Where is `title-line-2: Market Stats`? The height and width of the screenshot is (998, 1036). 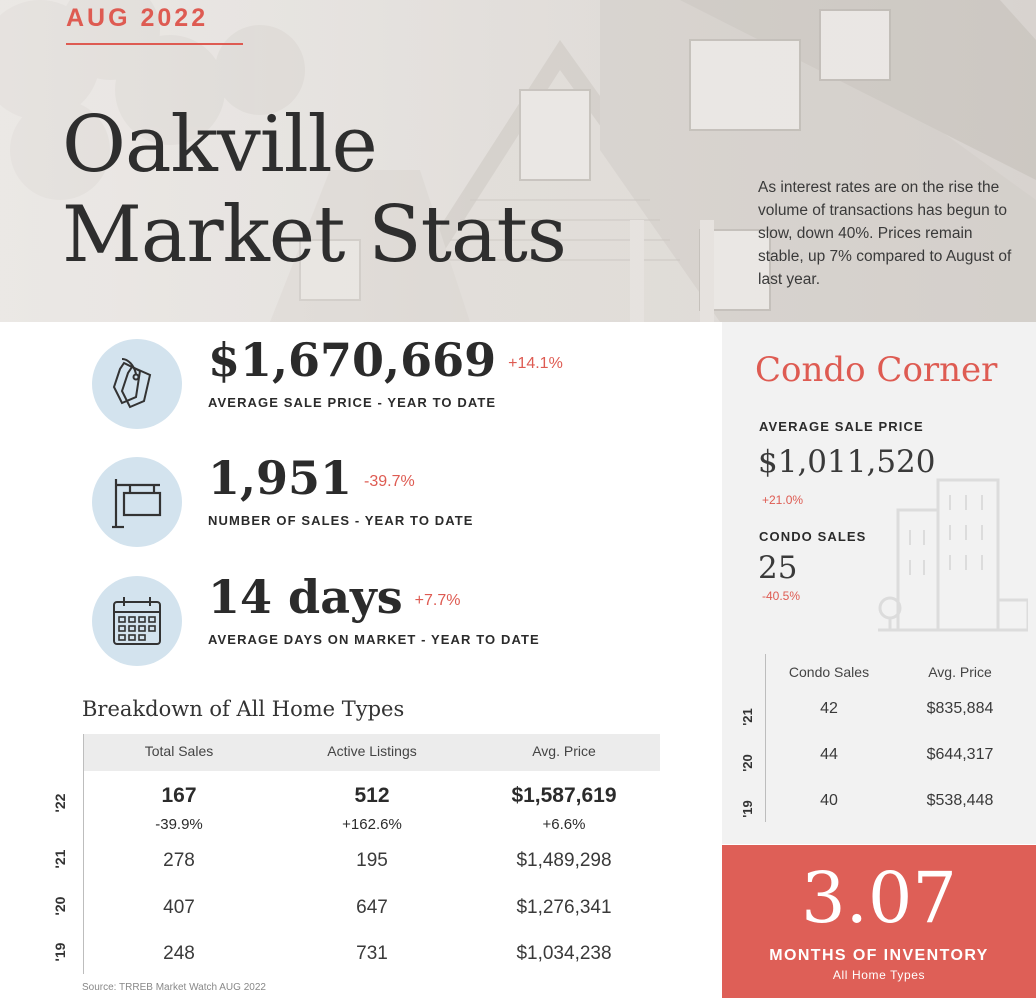
title-line-2: Market Stats is located at coordinates (314, 235).